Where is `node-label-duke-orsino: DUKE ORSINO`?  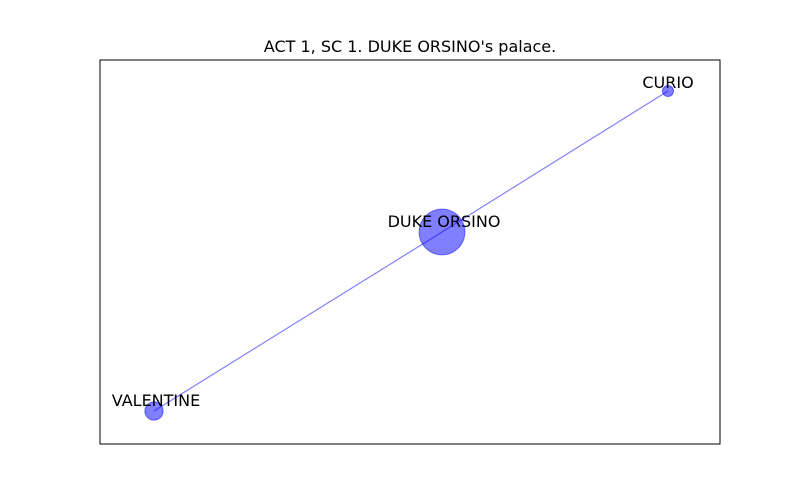
node-label-duke-orsino: DUKE ORSINO is located at coordinates (444, 221).